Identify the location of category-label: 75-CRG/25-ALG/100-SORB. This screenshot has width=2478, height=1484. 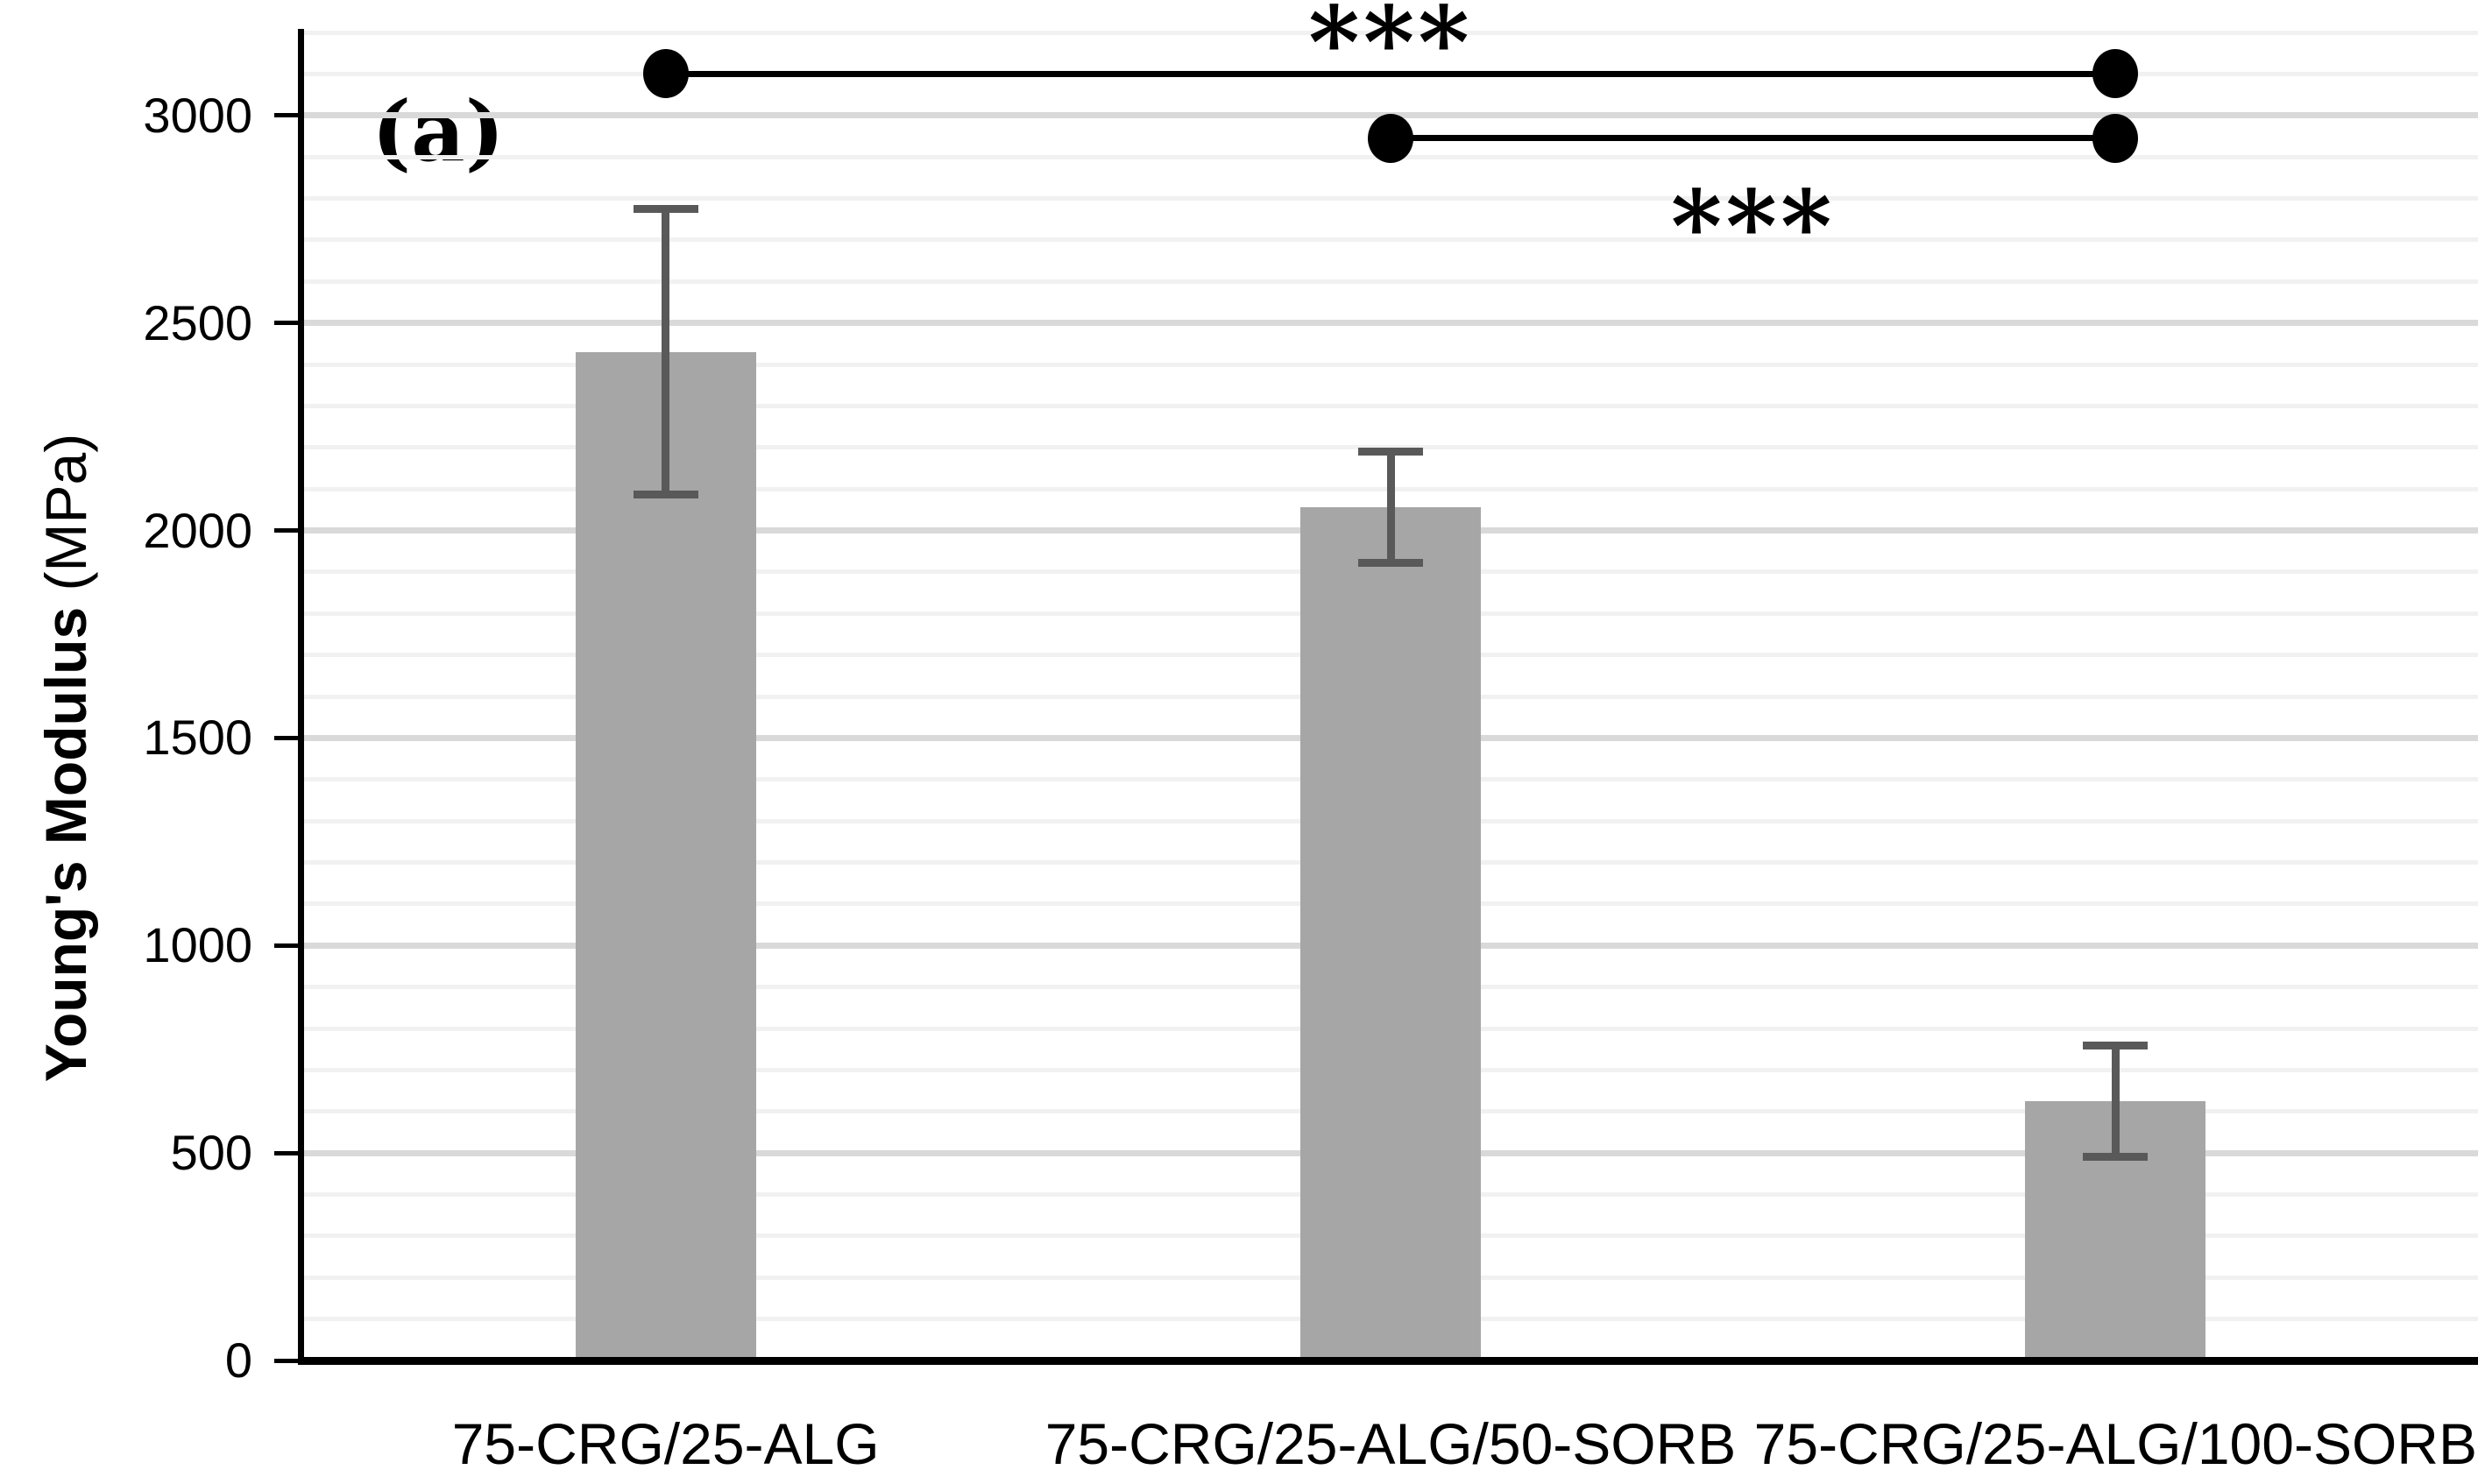
(2115, 1443).